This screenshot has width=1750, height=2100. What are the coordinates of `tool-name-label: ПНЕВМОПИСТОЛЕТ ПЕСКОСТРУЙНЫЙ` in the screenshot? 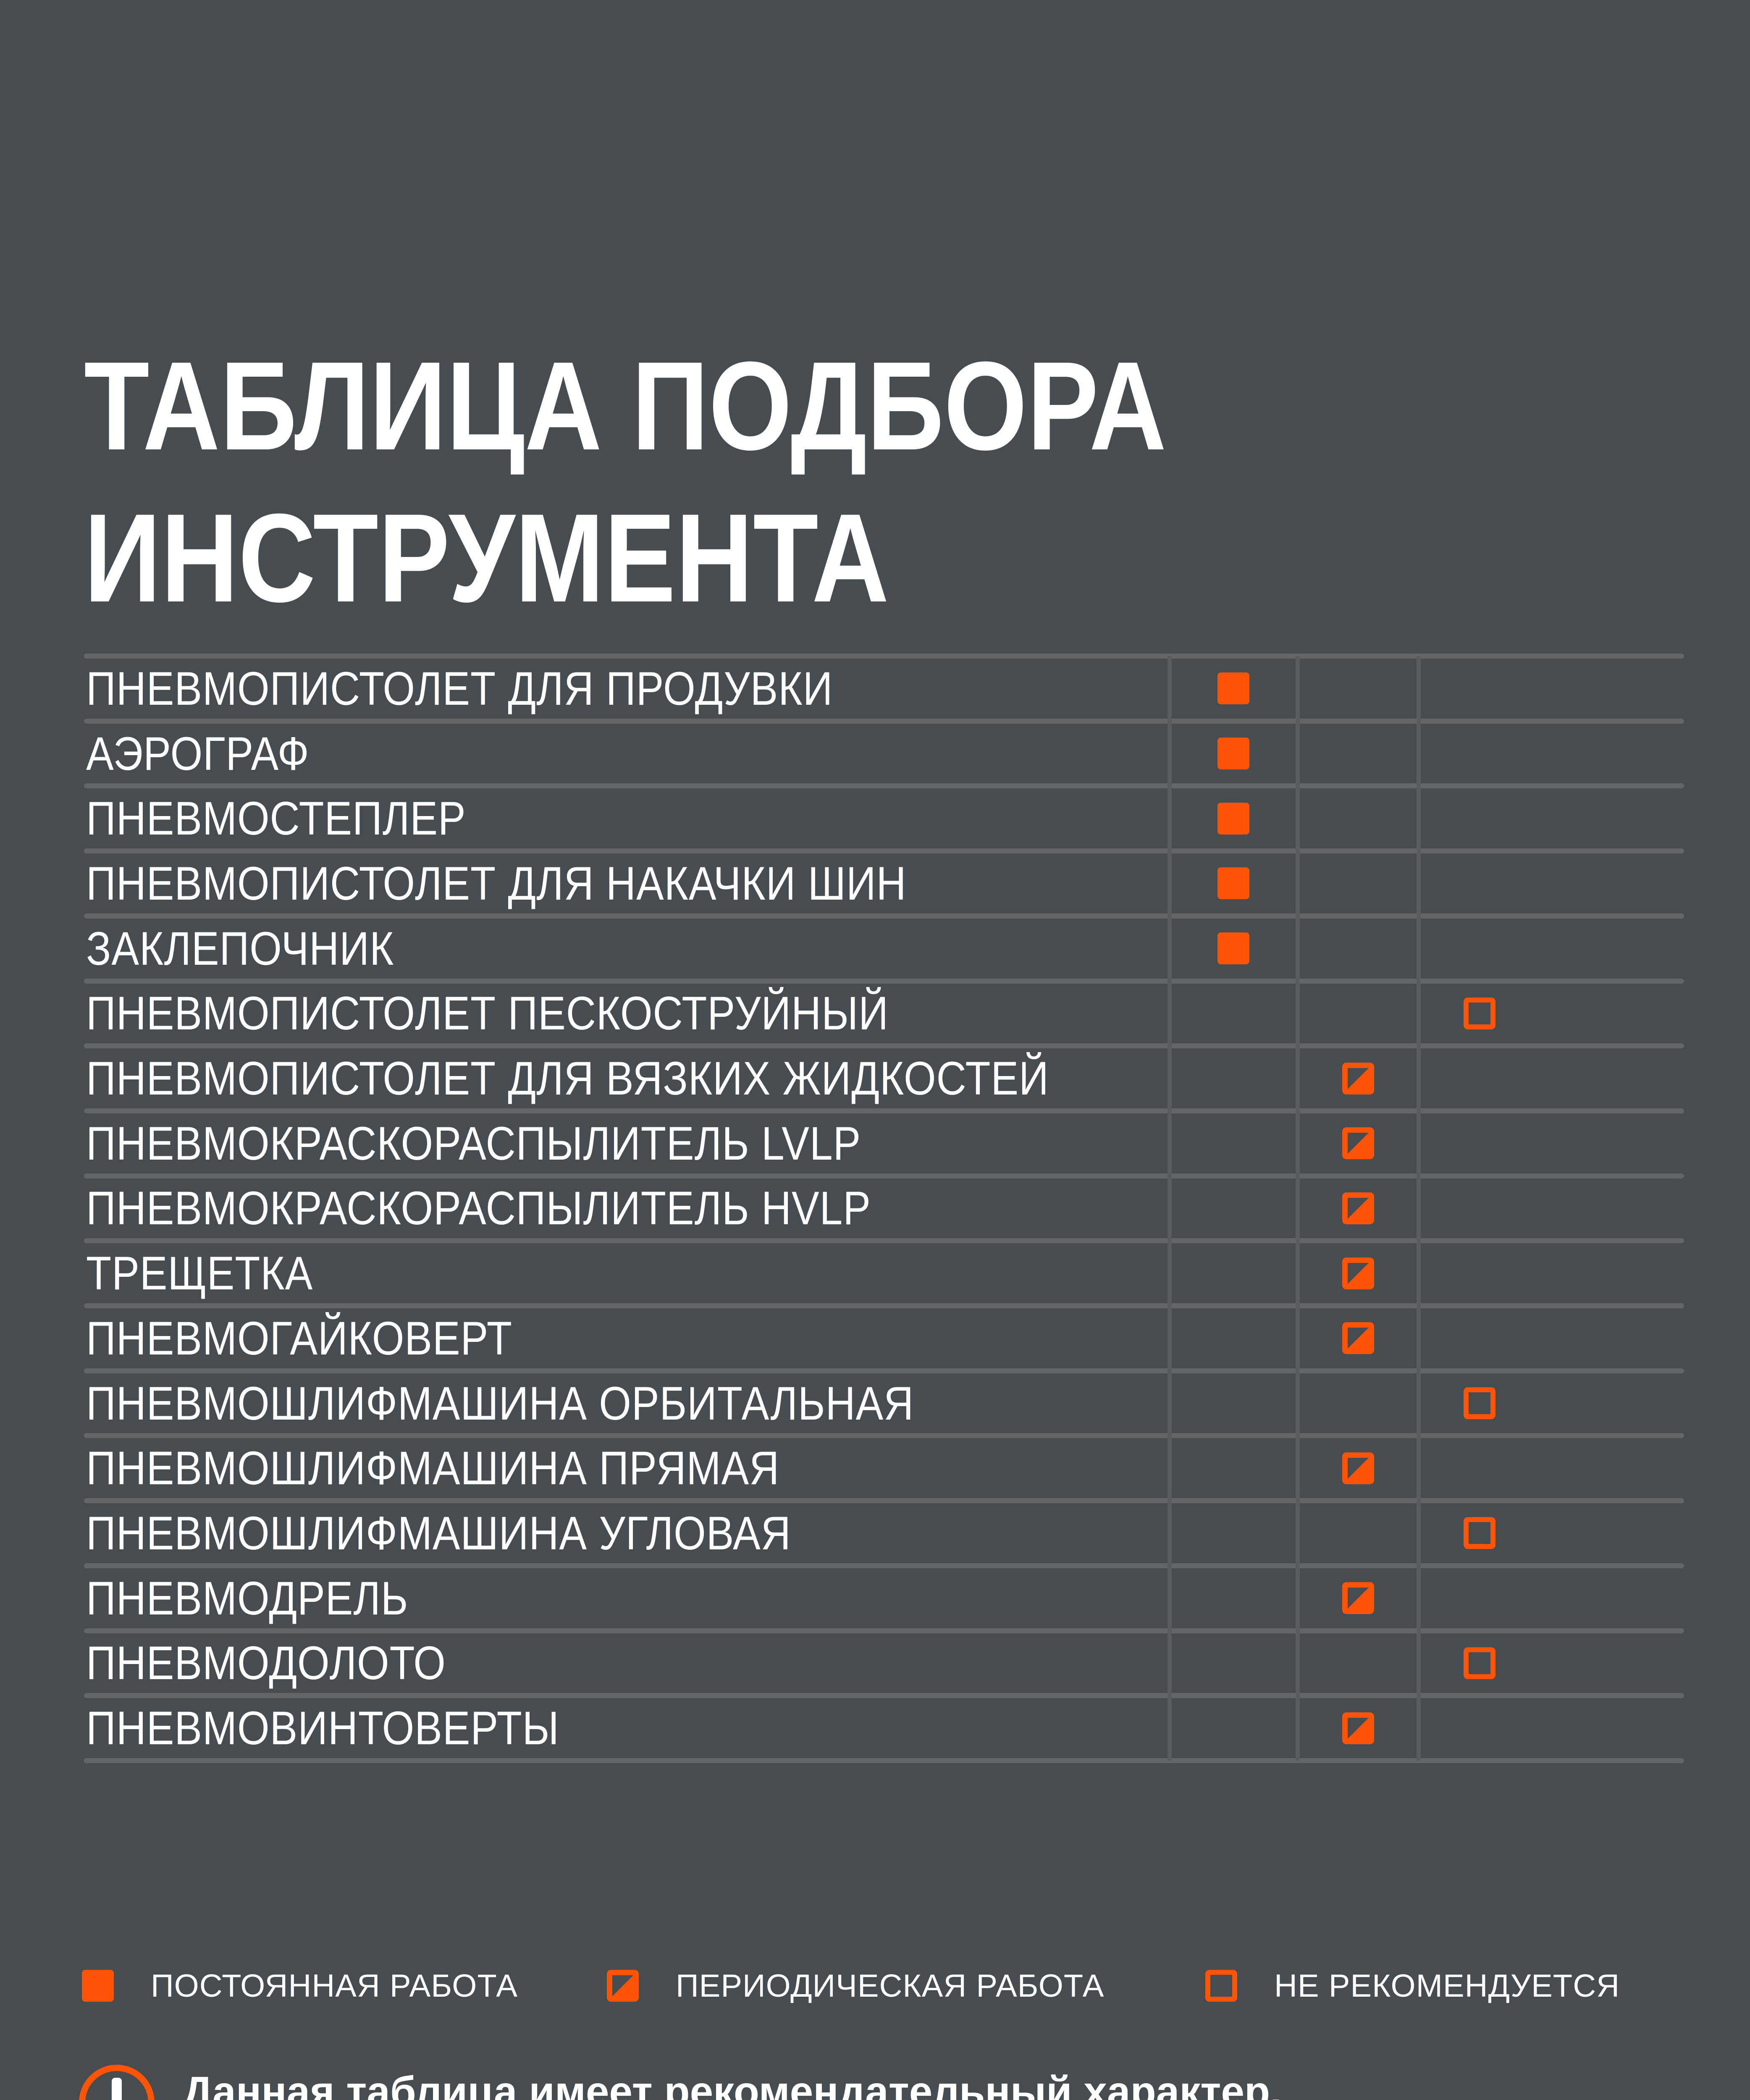 It's located at (487, 1013).